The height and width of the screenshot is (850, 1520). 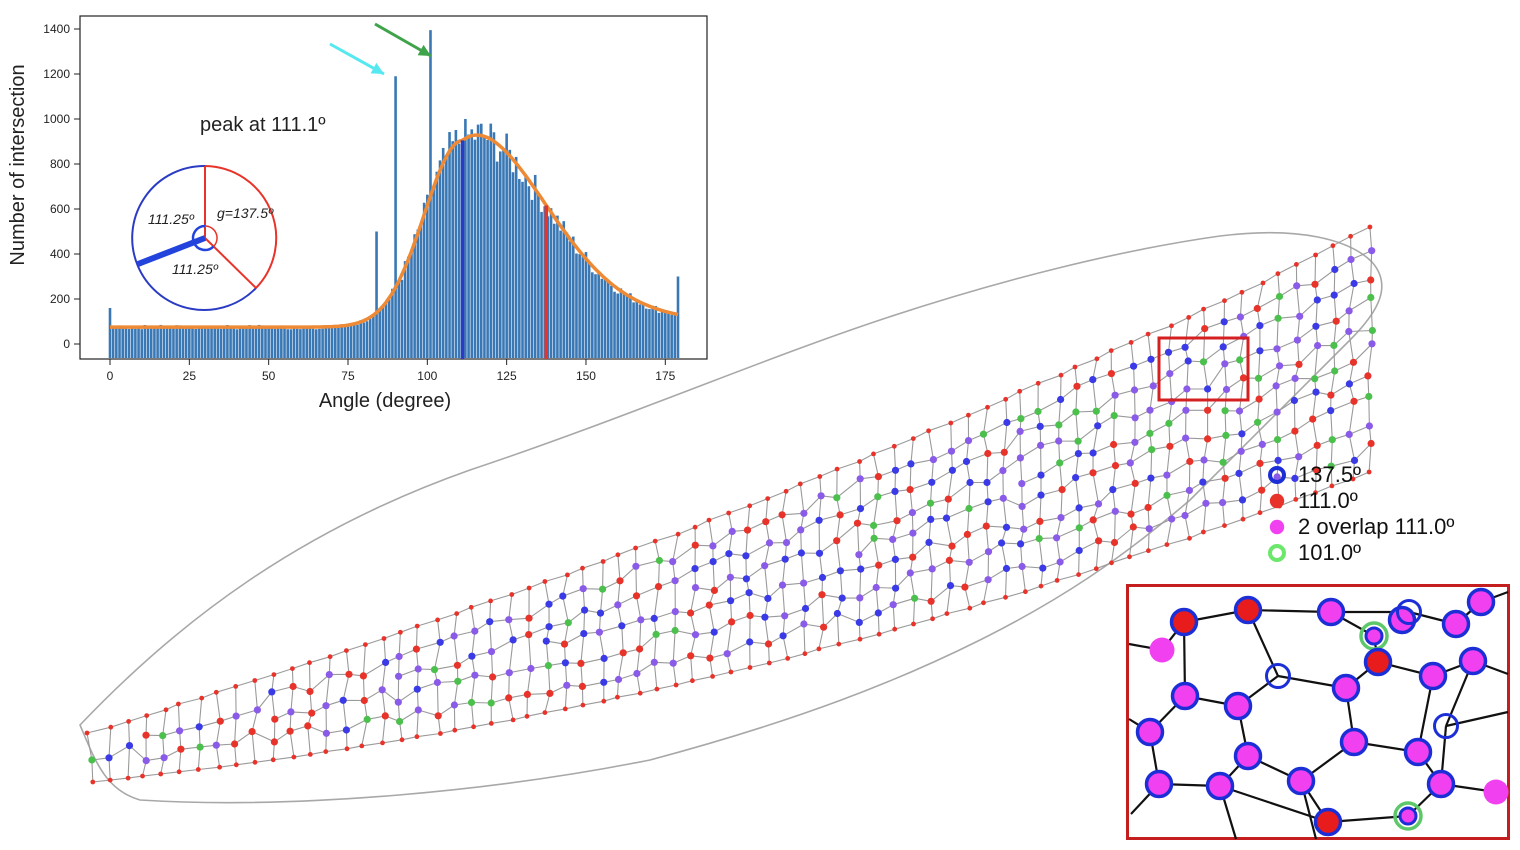 I want to click on green-ring-icon, so click(x=1408, y=816).